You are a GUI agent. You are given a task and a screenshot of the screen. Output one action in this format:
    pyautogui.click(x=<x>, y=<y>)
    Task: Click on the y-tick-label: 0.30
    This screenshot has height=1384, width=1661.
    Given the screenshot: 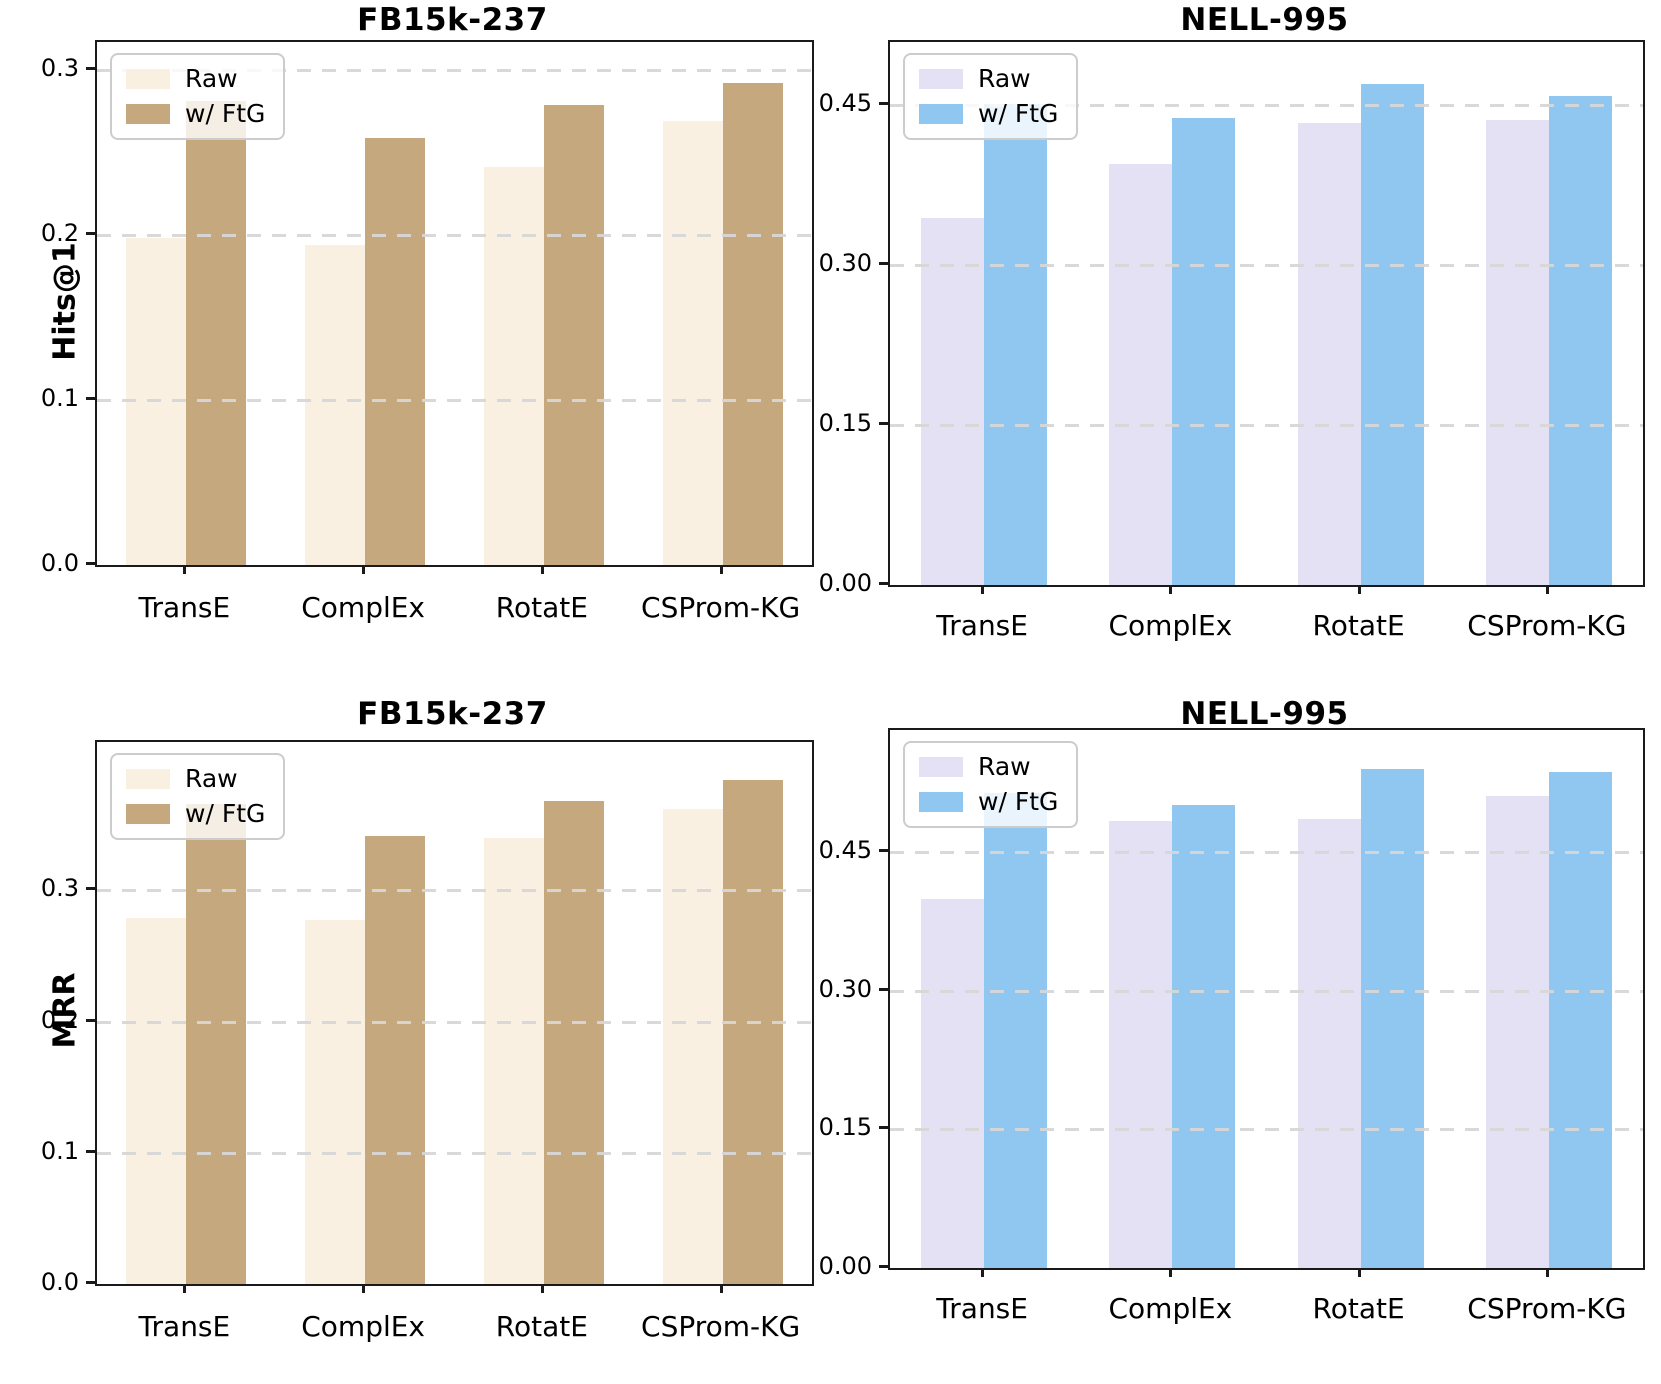 What is the action you would take?
    pyautogui.click(x=845, y=262)
    